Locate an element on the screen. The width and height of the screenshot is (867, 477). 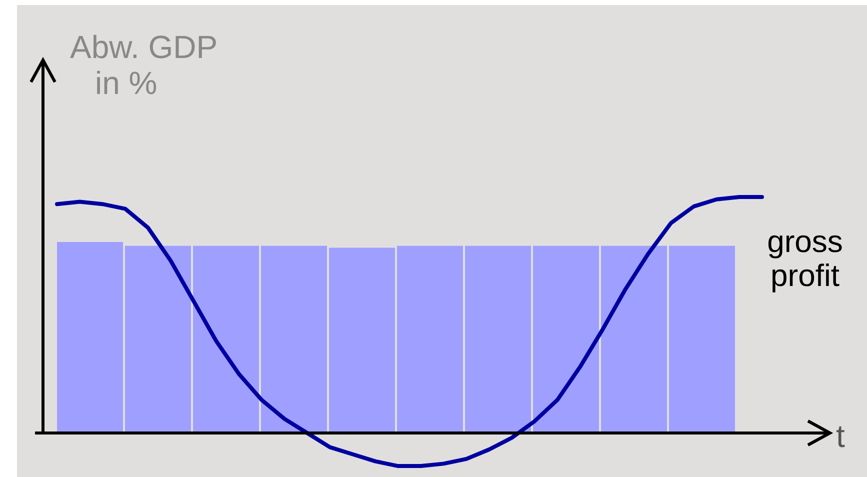
series-label: gross profit is located at coordinates (805, 258).